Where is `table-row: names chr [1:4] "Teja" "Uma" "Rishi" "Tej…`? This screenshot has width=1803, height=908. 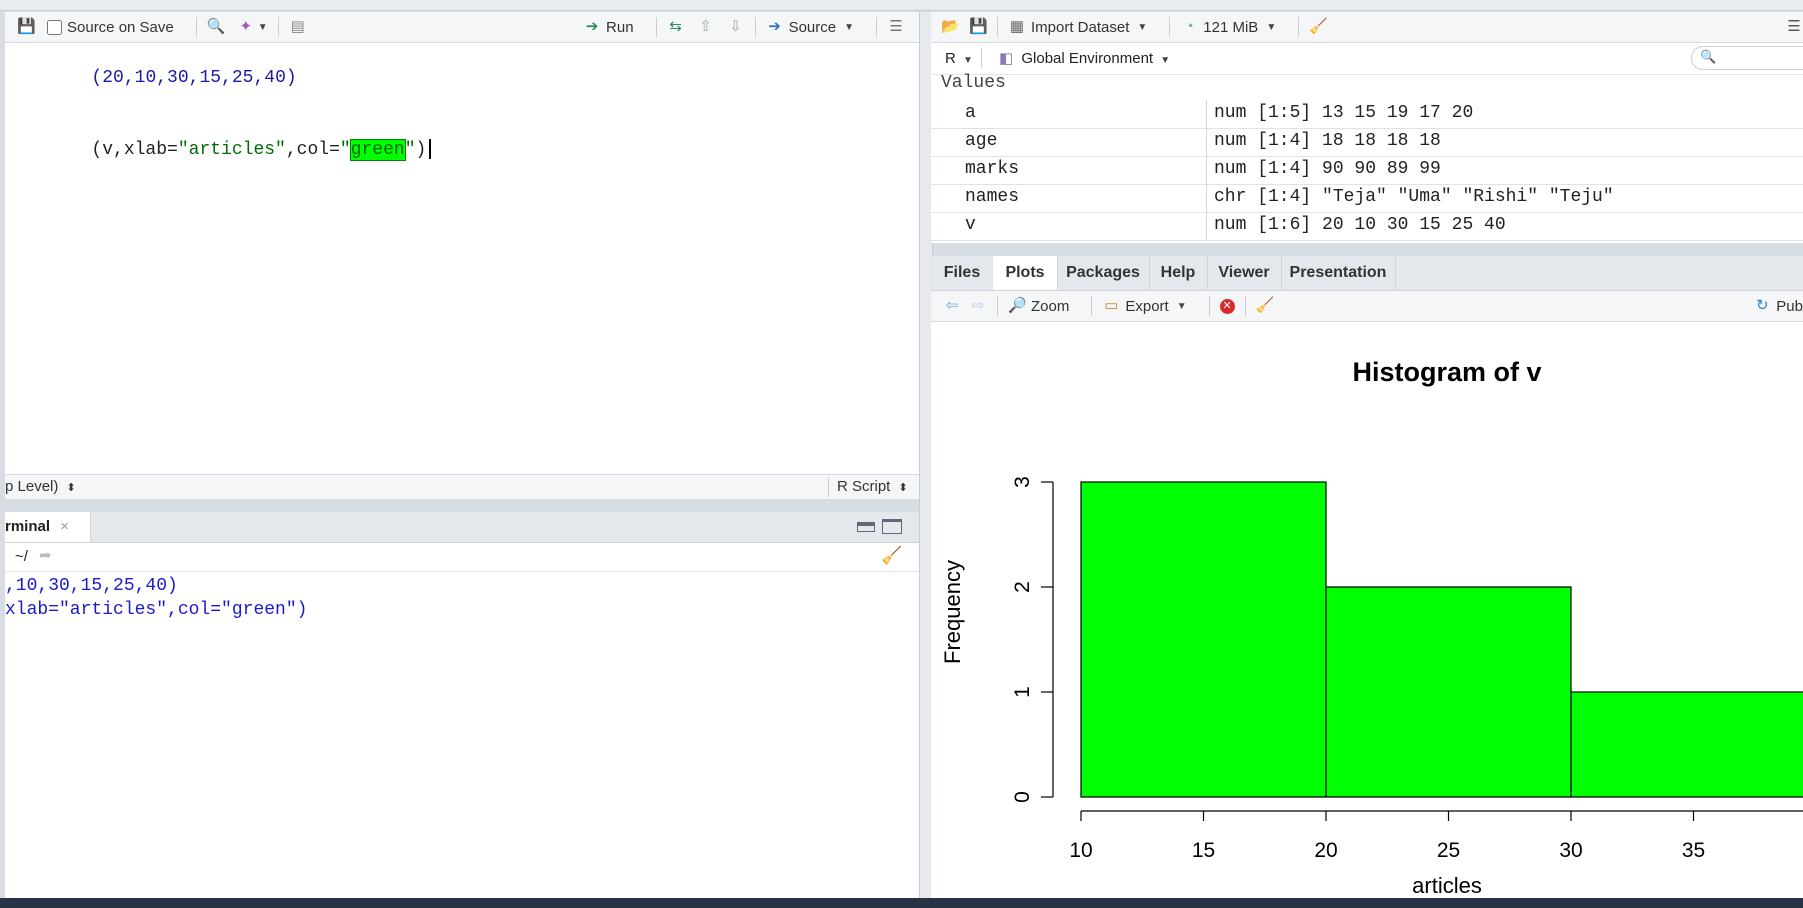 table-row: names chr [1:4] "Teja" "Uma" "Rishi" "Tej… is located at coordinates (1367, 198).